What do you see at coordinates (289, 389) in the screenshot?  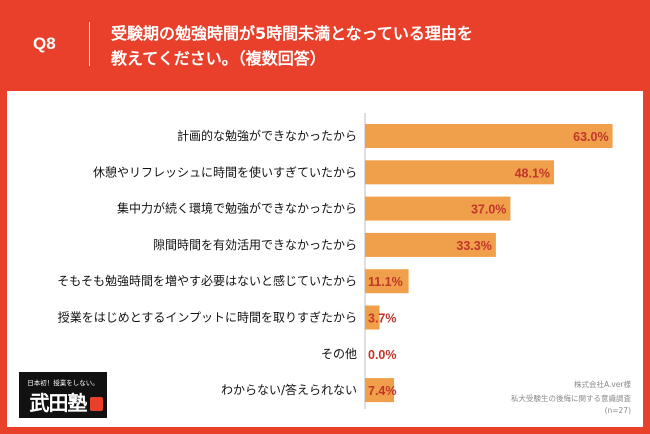 I see `category-label-7: わからない/答えられない` at bounding box center [289, 389].